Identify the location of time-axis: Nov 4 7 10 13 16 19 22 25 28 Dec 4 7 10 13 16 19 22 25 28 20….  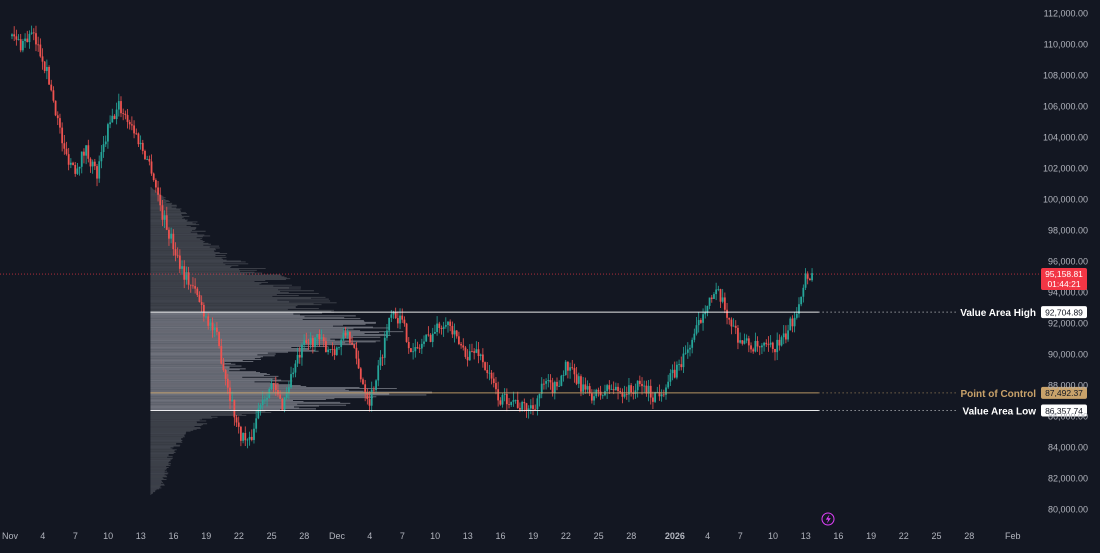
(511, 536).